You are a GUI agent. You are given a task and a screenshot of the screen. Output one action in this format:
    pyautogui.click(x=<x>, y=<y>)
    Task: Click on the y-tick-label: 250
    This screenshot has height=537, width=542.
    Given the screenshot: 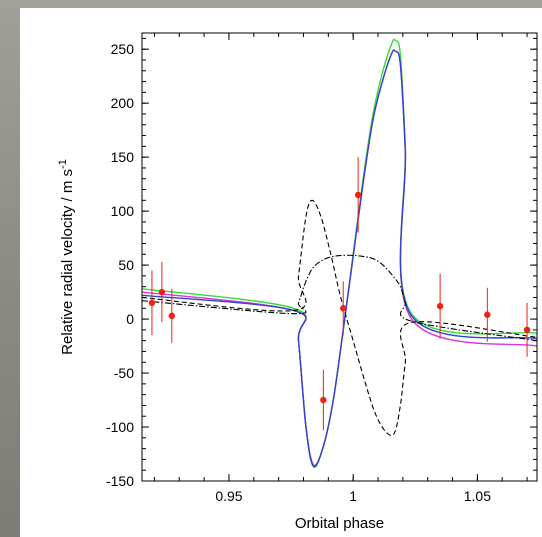 What is the action you would take?
    pyautogui.click(x=123, y=49)
    